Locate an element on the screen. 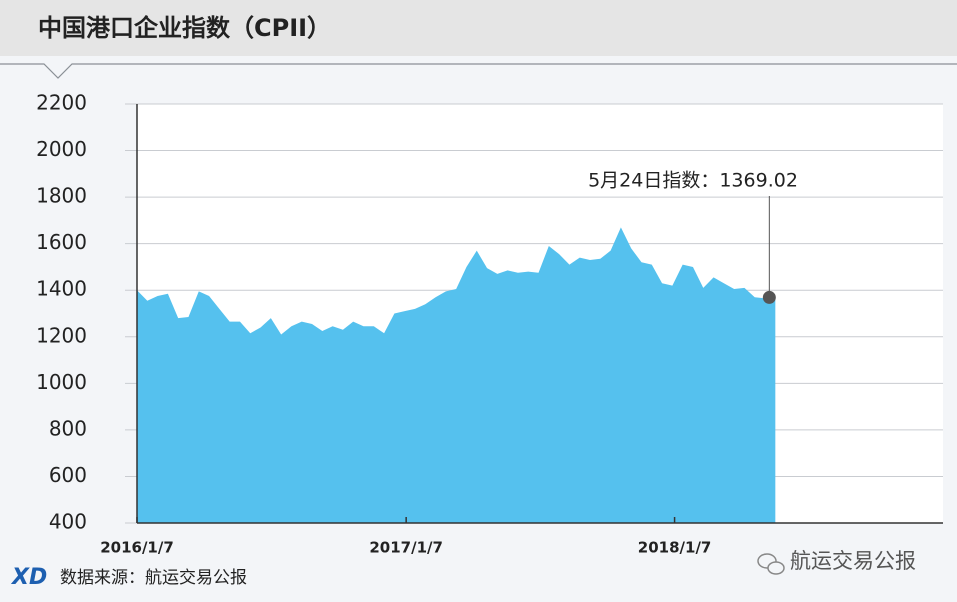 The width and height of the screenshot is (957, 602). chart-title: 中国港口企业指数（CPII） is located at coordinates (184, 28).